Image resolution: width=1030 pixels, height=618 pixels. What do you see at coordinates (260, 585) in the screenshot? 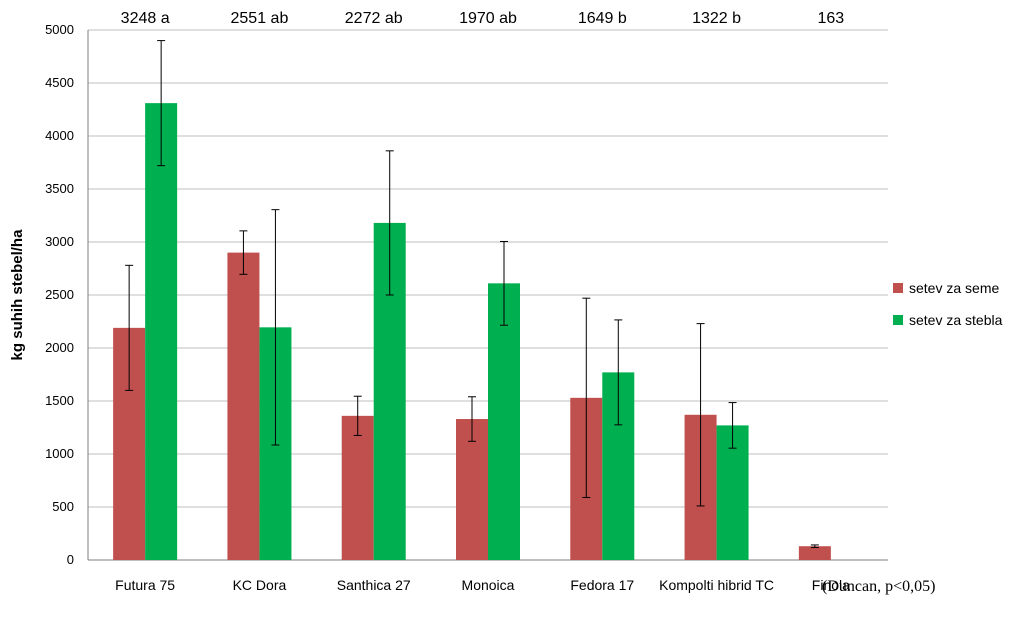
I see `x-category-label: KC Dora` at bounding box center [260, 585].